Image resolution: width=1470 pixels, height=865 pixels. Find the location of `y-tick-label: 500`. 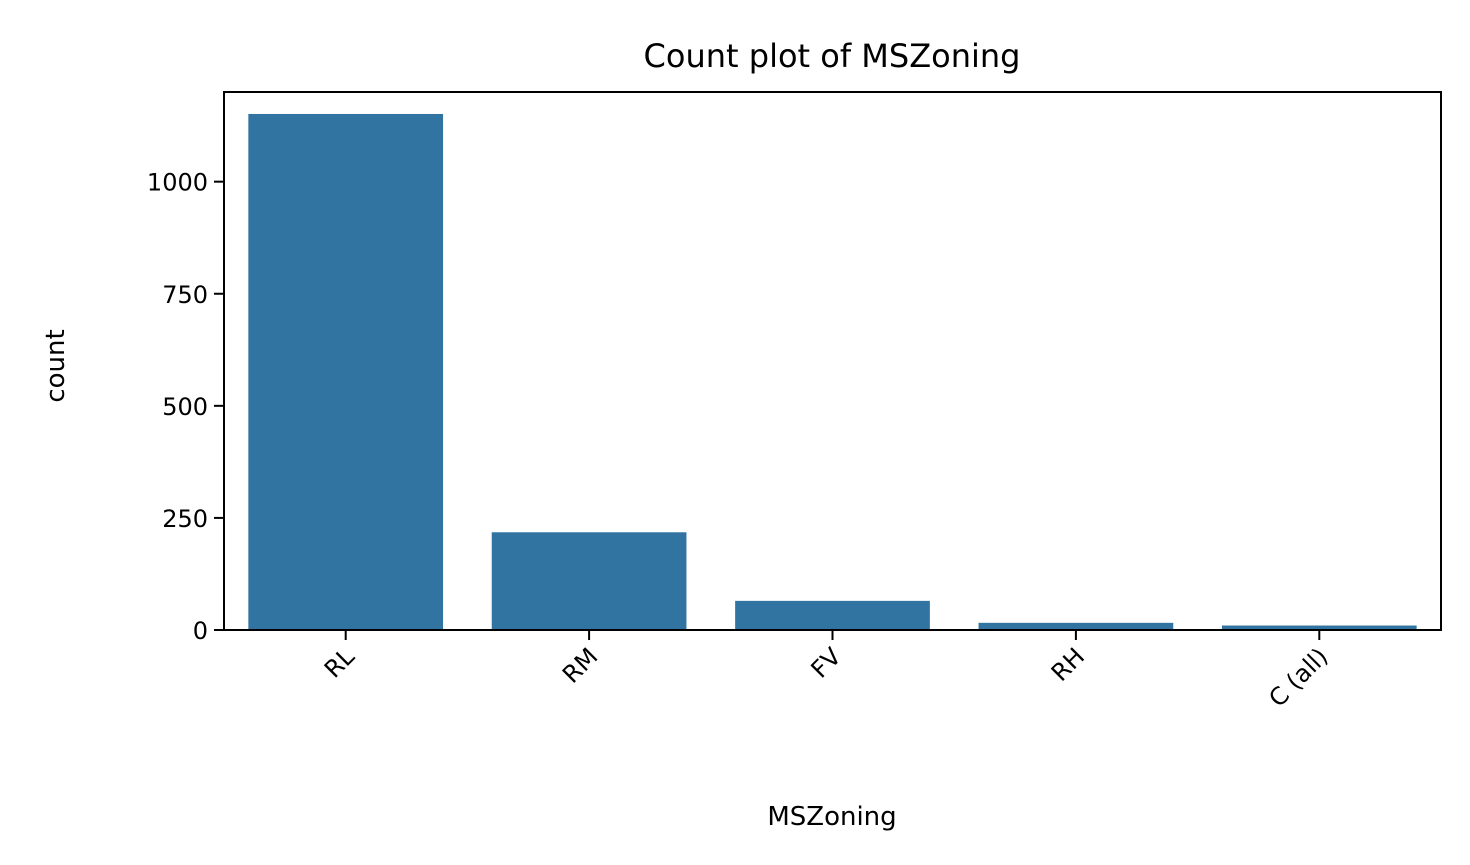

y-tick-label: 500 is located at coordinates (185, 407).